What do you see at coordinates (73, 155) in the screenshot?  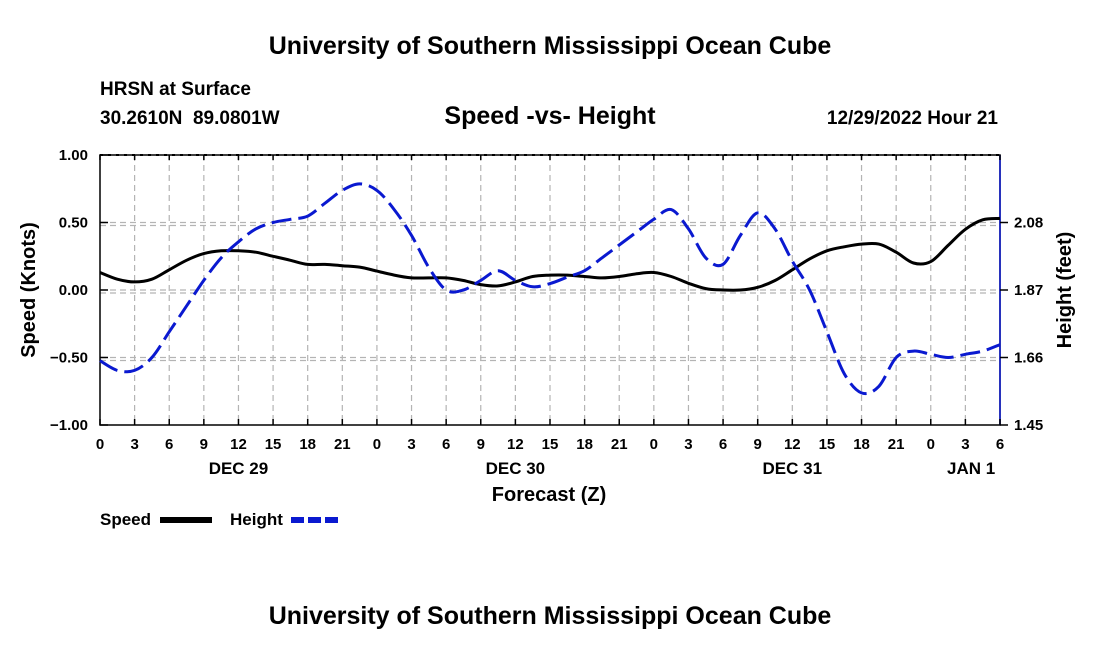 I see `y-left-tick-label: 1.00` at bounding box center [73, 155].